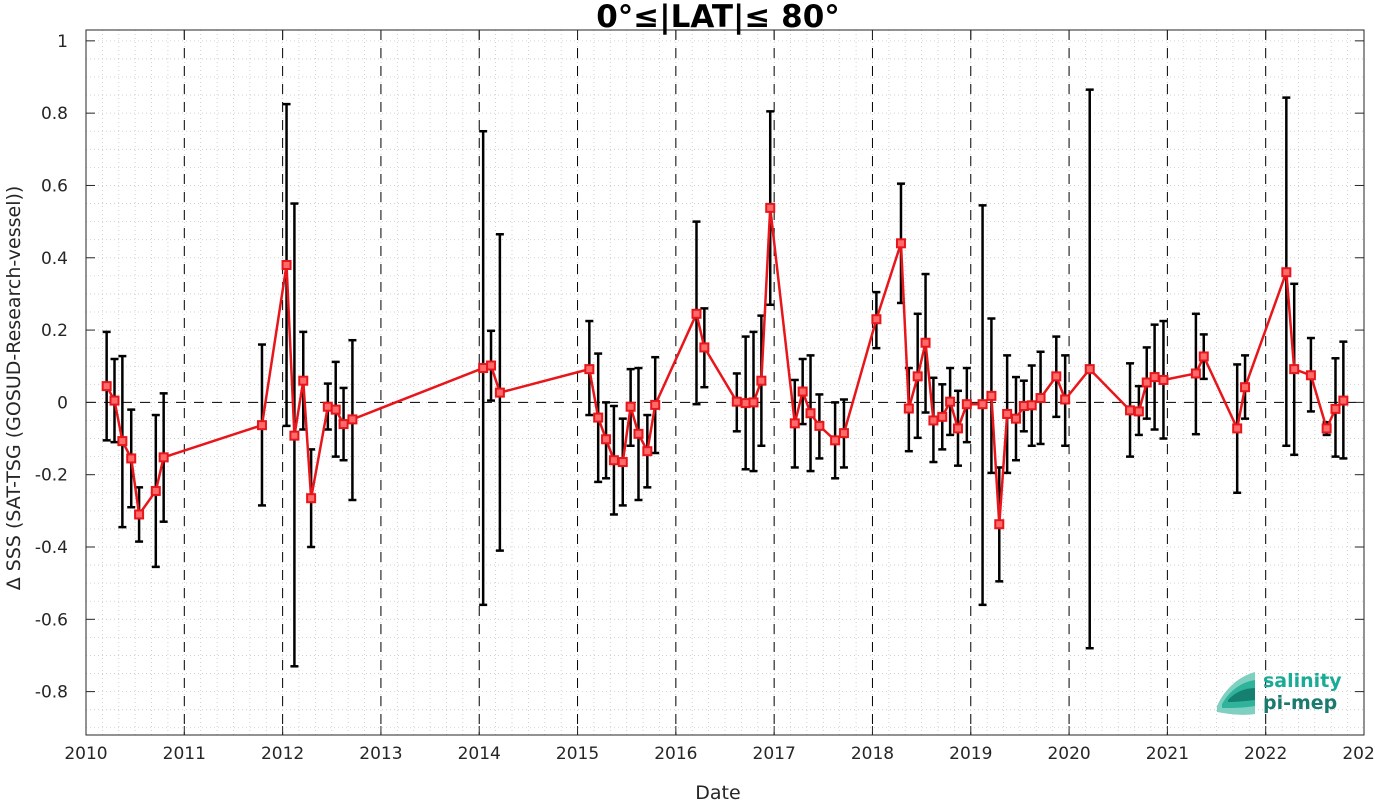  Describe the element at coordinates (479, 754) in the screenshot. I see `x-tick-label: 2014` at that location.